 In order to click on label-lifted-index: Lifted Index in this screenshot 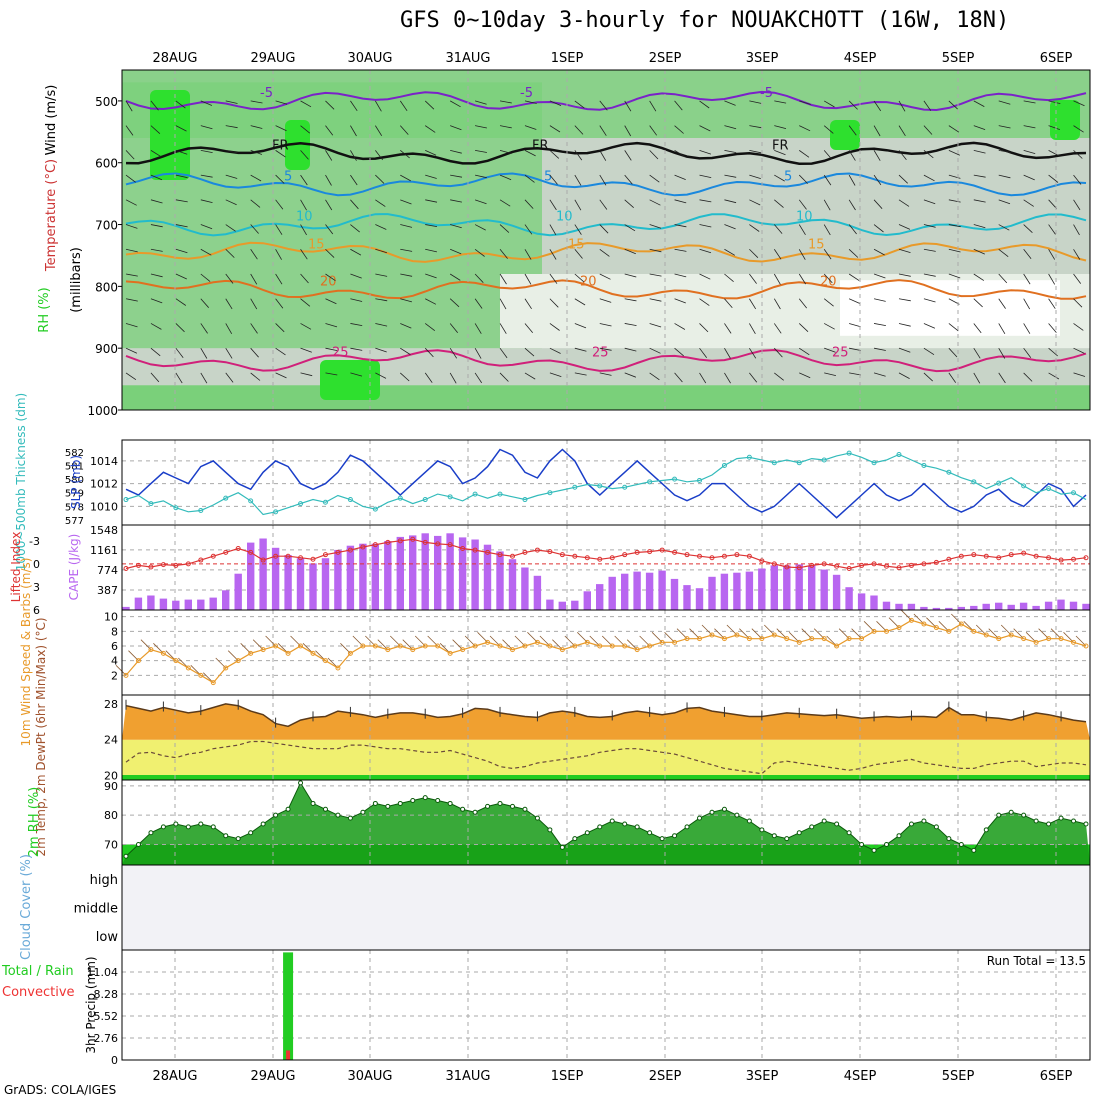, I will do `click(16, 567)`.